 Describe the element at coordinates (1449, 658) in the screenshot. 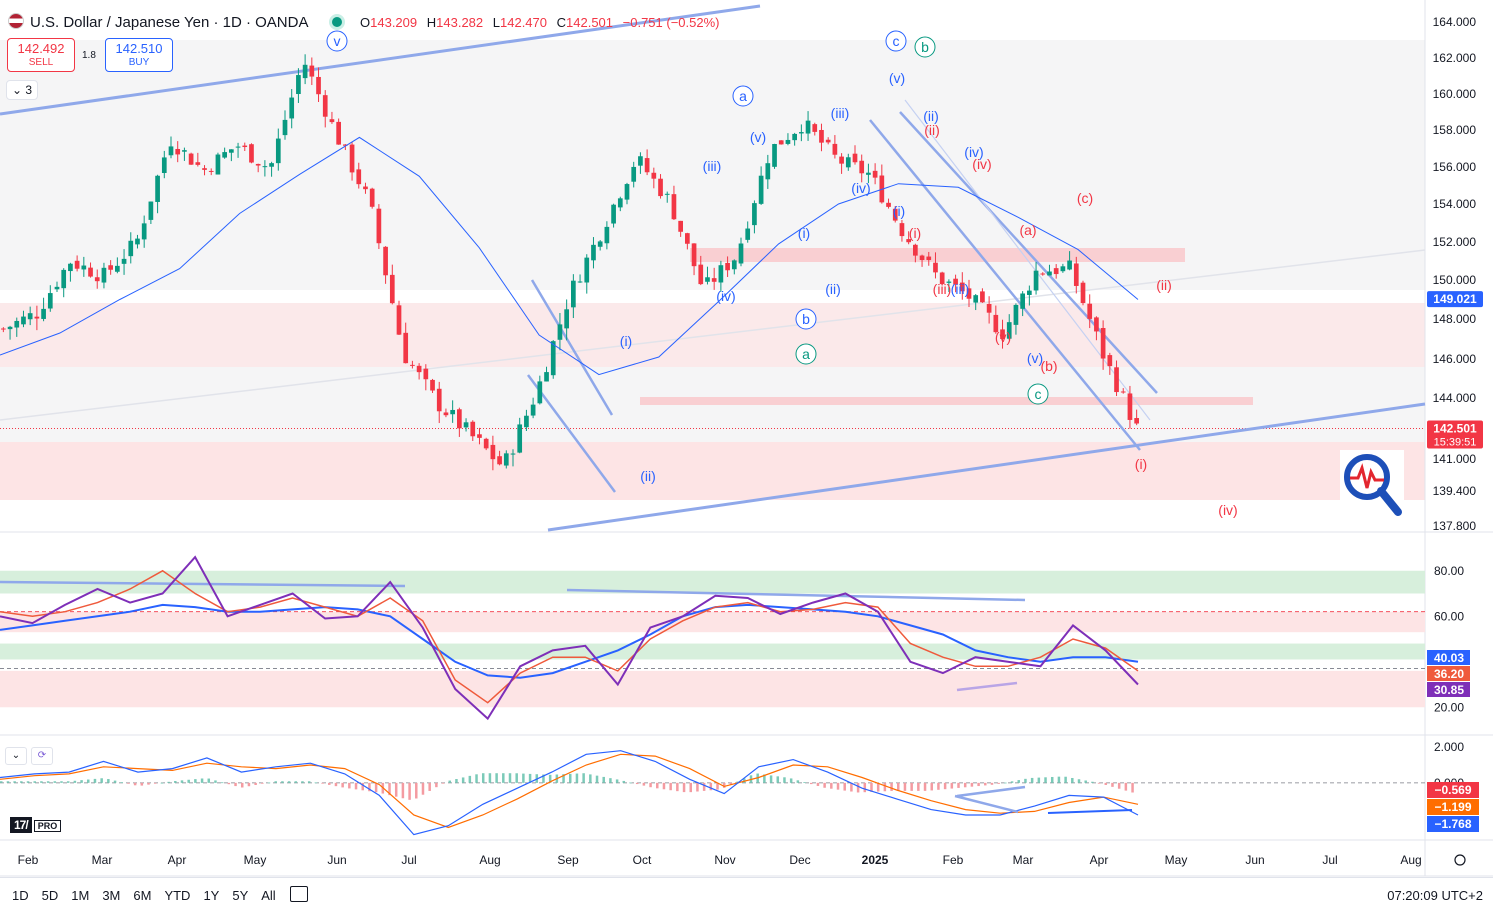

I see `rsi-axis-label: 40.03` at that location.